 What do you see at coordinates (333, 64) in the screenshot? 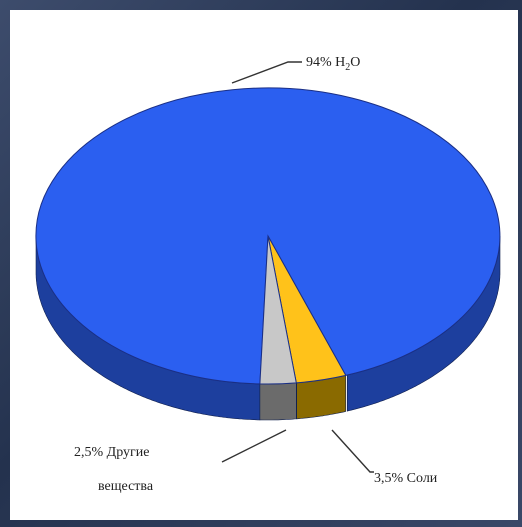
I see `label-h2o: 94% H2O` at bounding box center [333, 64].